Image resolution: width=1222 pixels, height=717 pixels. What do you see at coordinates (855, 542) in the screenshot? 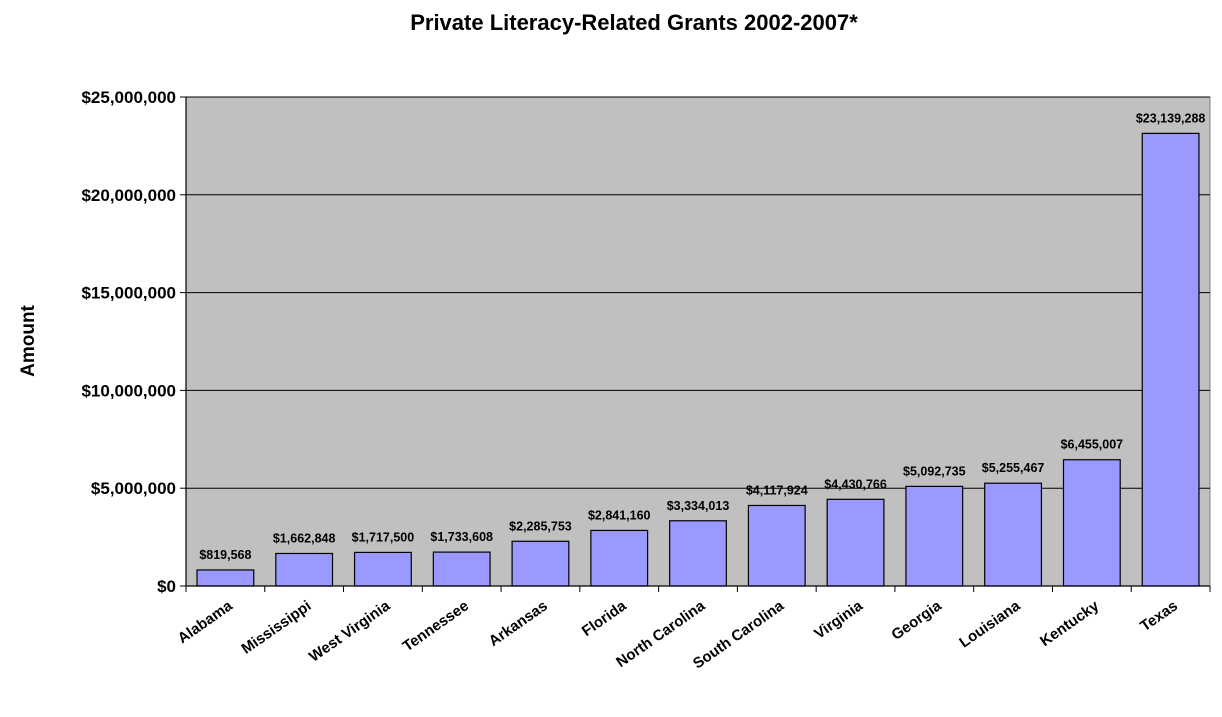
I see `bar-virginia` at bounding box center [855, 542].